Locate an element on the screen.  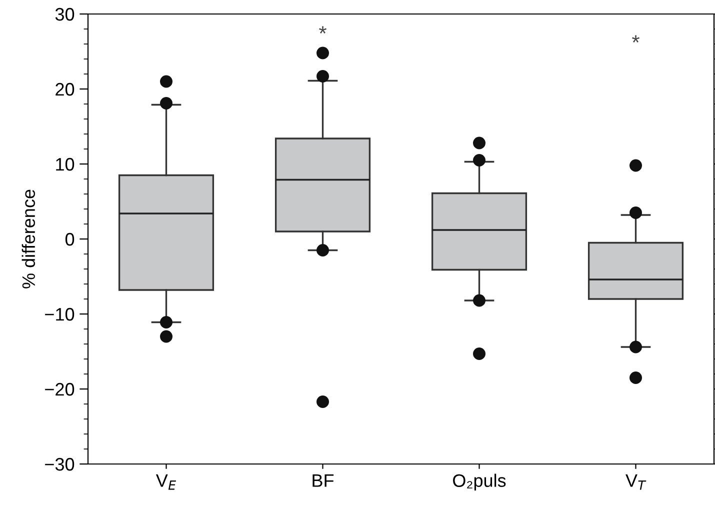
y-axis-title: % difference is located at coordinates (29, 239).